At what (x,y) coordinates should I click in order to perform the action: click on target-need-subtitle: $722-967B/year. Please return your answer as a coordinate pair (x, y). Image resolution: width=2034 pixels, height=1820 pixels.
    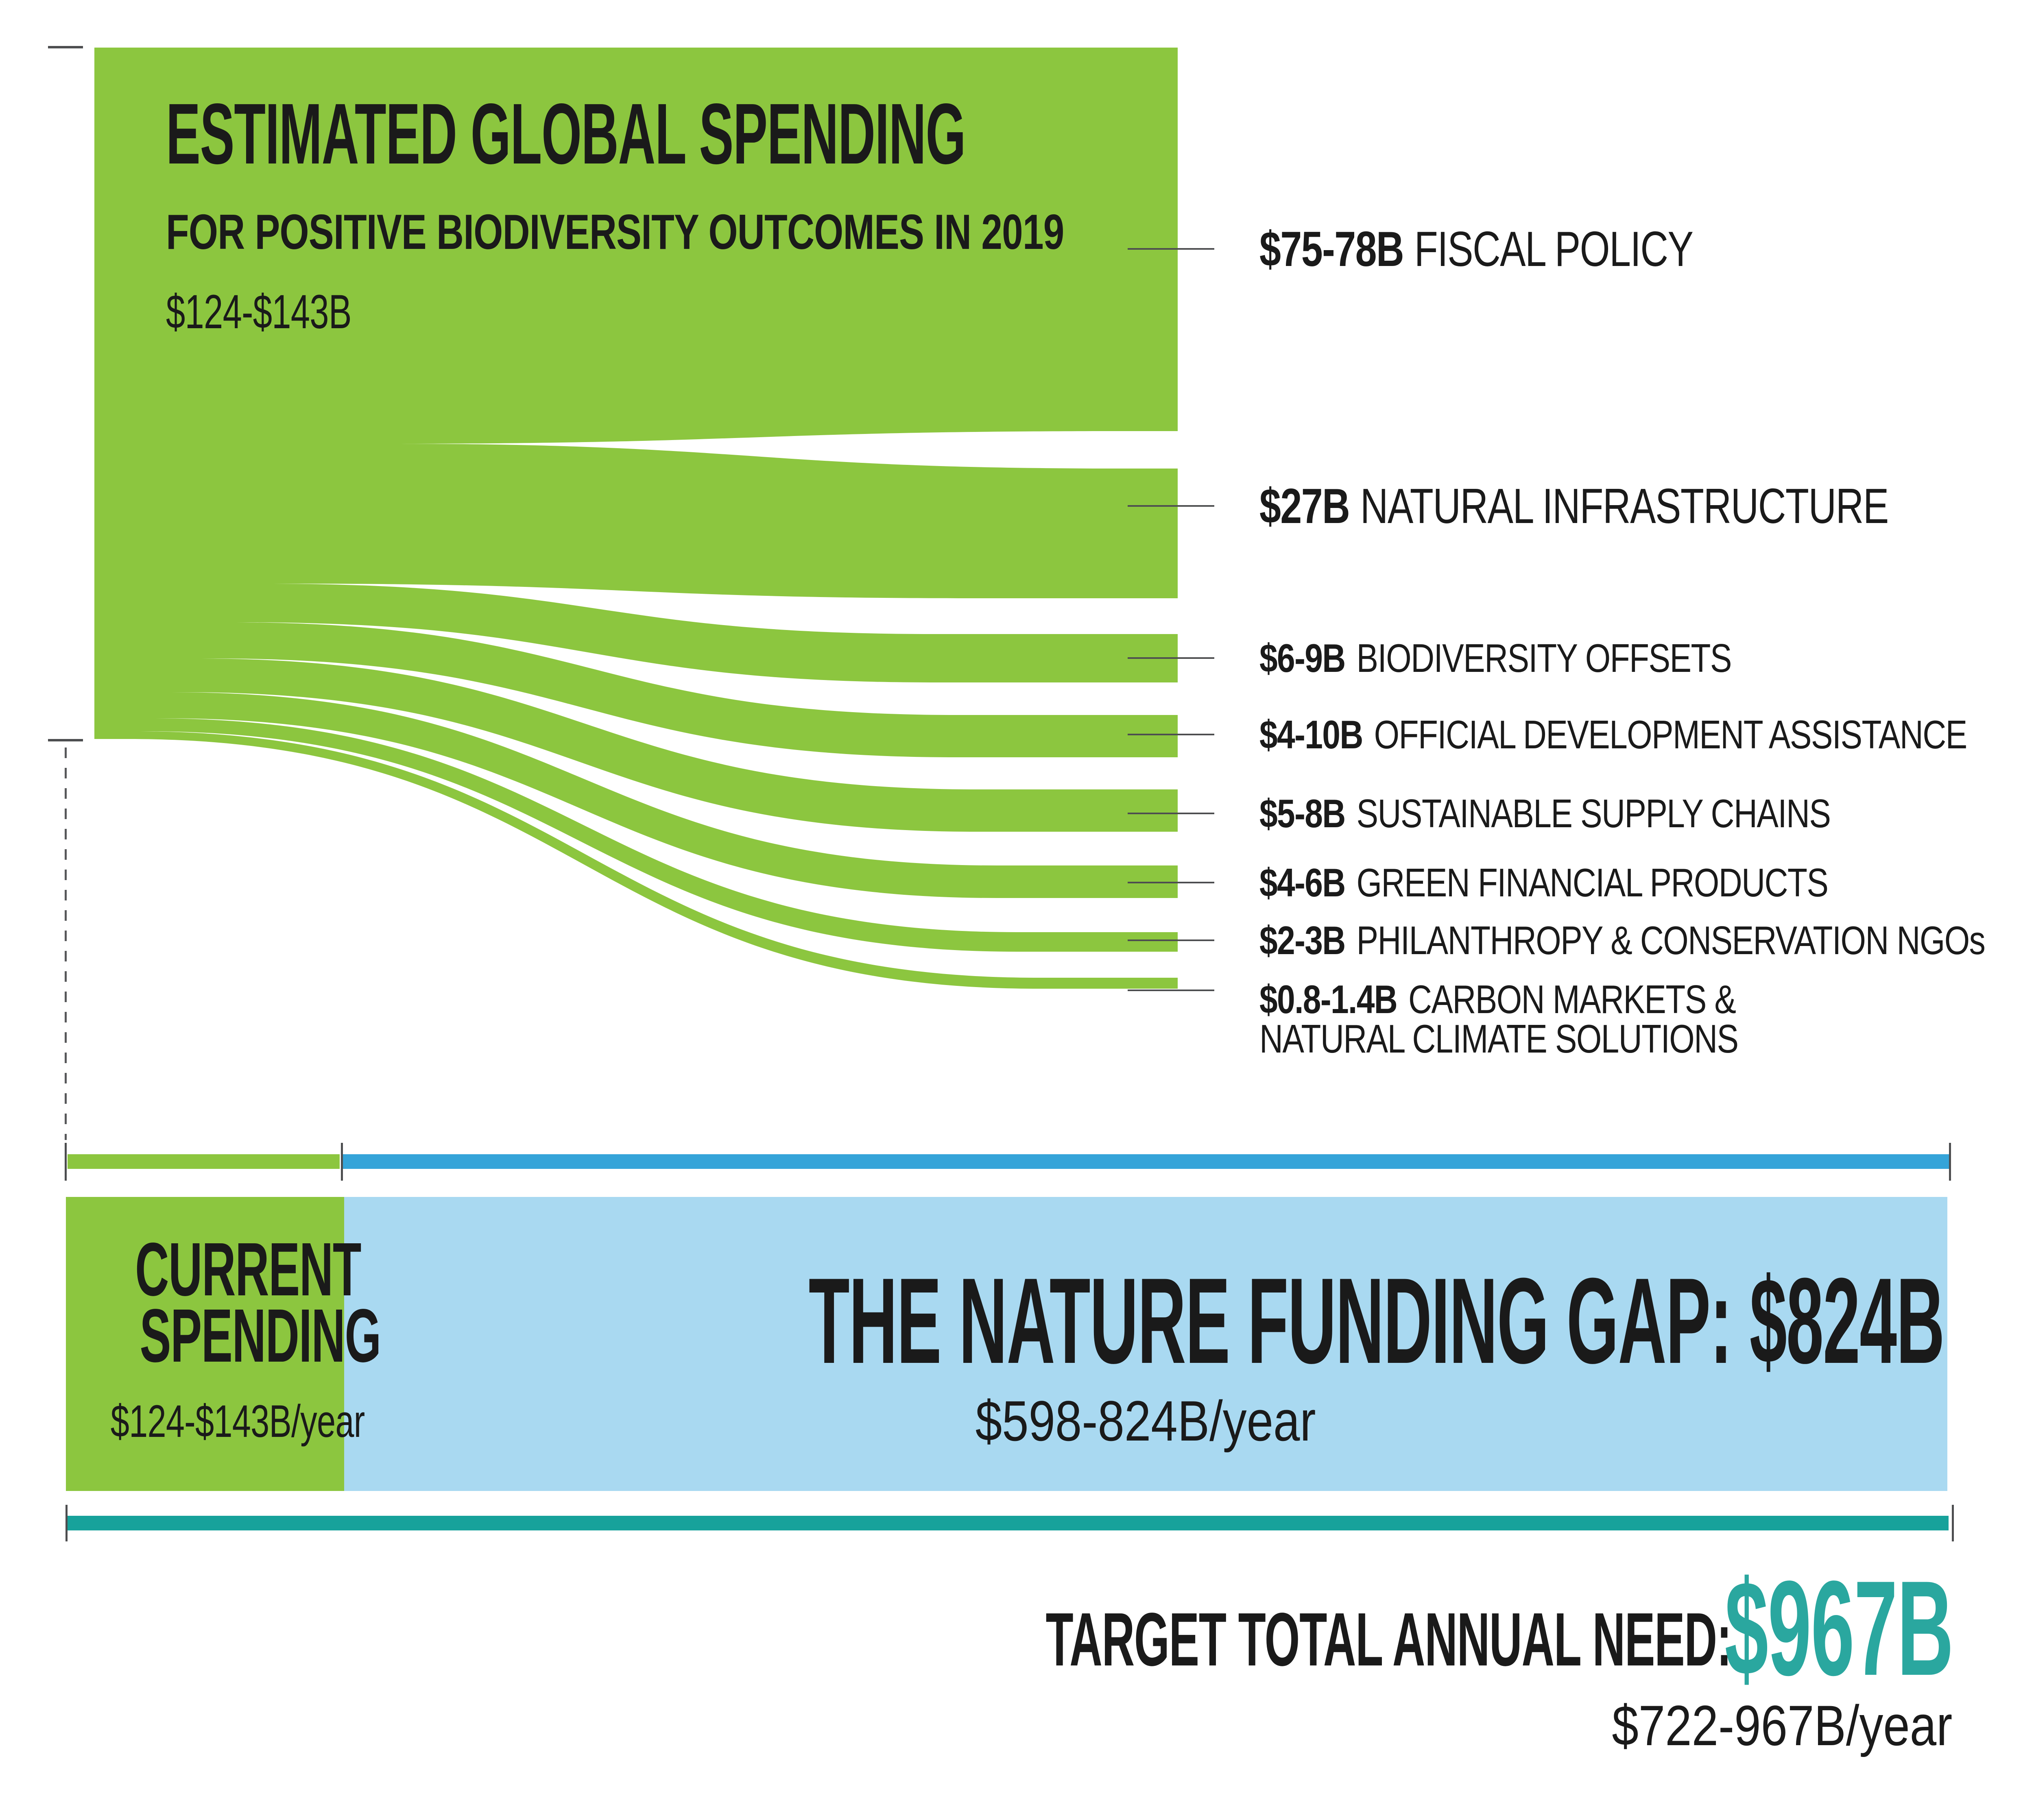
    Looking at the image, I should click on (1782, 1726).